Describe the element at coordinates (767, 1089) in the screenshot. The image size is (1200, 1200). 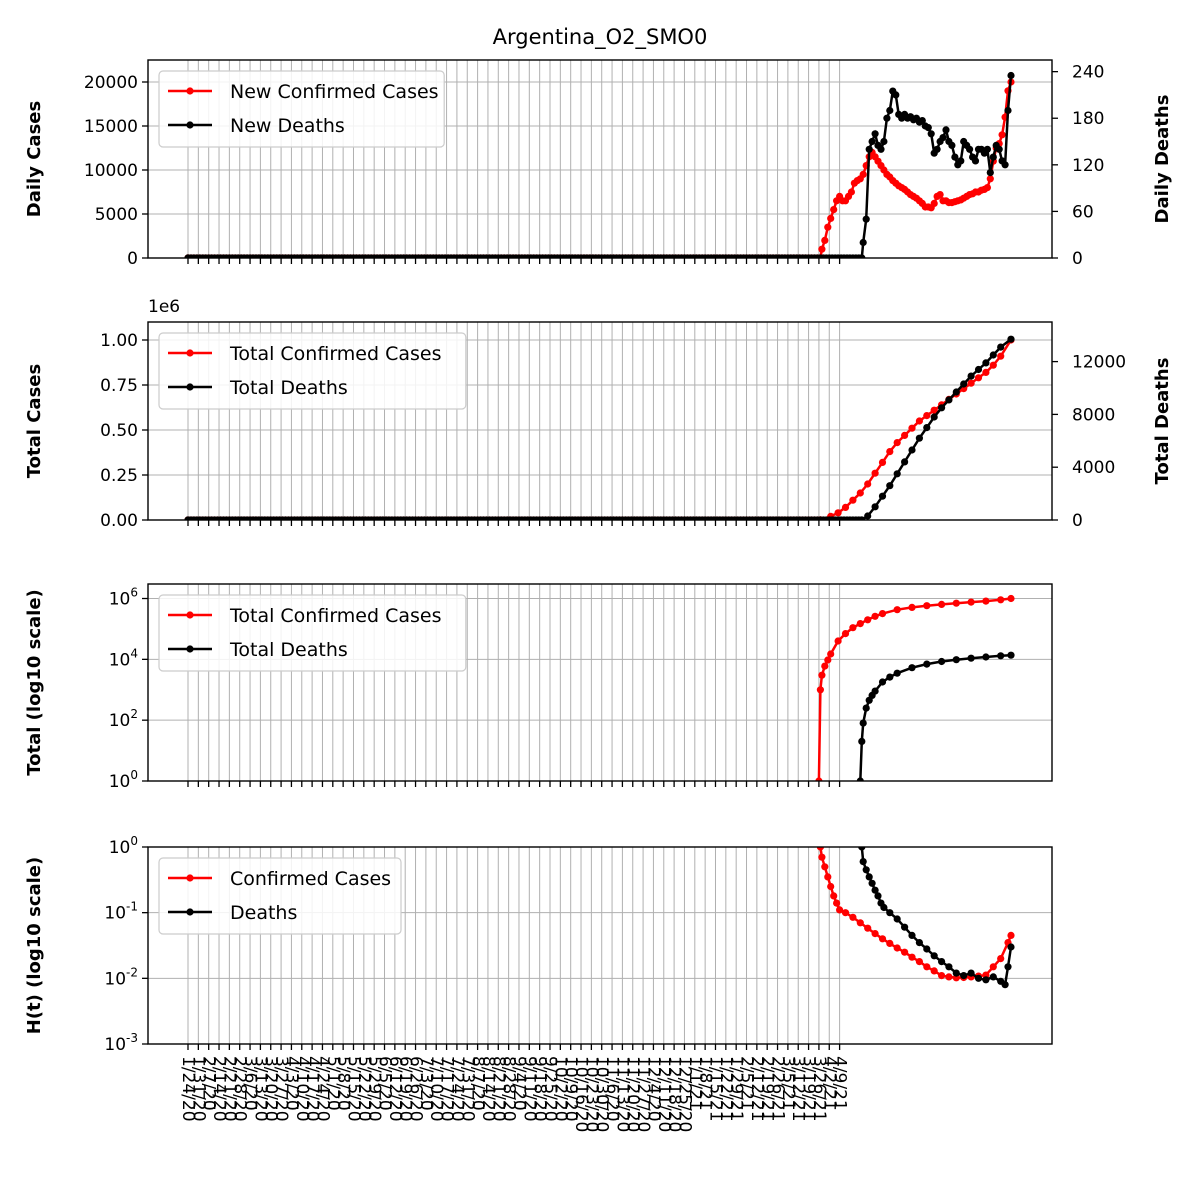
I see `date-tick-label: 2/19/21` at that location.